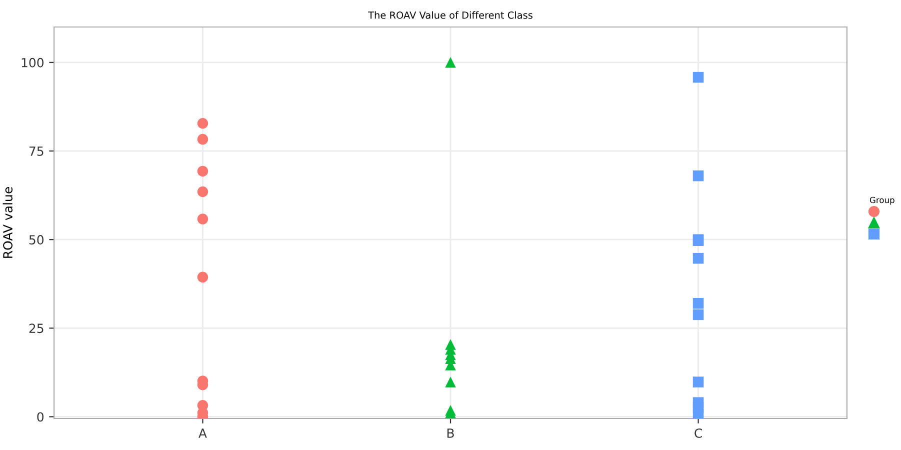 The image size is (901, 450). I want to click on y-tick-label: 25, so click(36, 329).